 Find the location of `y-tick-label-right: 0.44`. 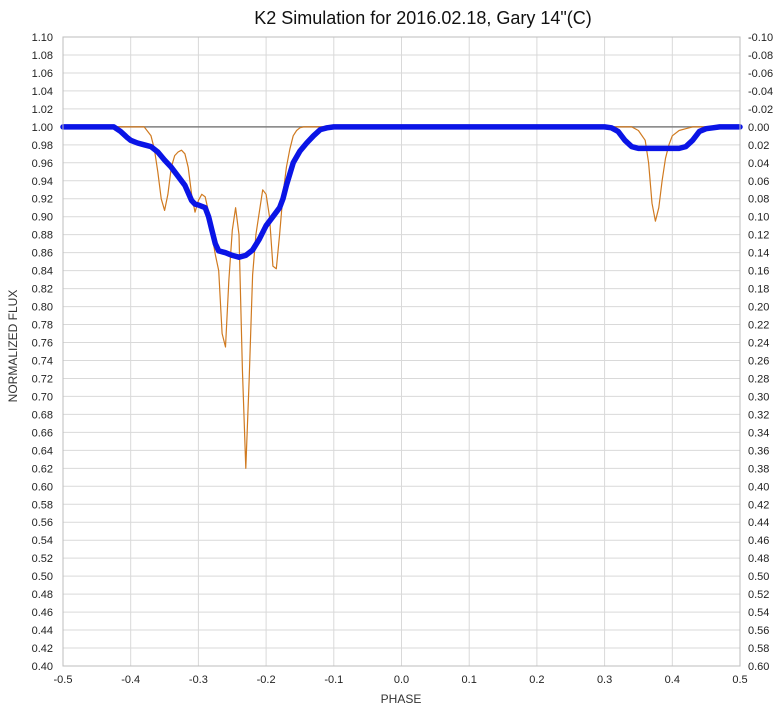

y-tick-label-right: 0.44 is located at coordinates (758, 523).